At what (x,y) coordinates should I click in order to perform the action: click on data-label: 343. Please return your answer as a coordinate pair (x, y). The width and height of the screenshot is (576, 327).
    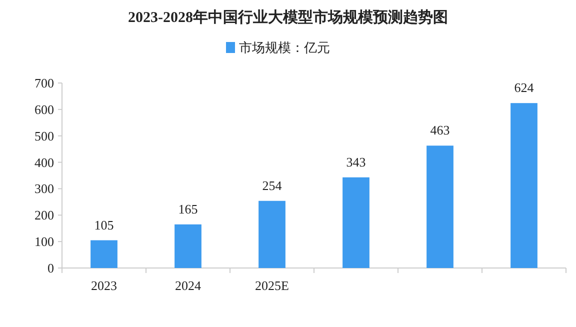
    Looking at the image, I should click on (356, 162).